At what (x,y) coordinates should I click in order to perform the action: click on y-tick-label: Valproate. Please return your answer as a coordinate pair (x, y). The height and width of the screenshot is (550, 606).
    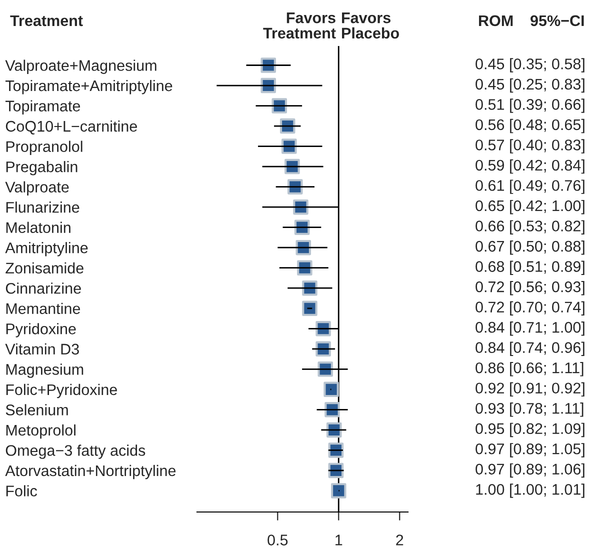
    Looking at the image, I should click on (37, 188).